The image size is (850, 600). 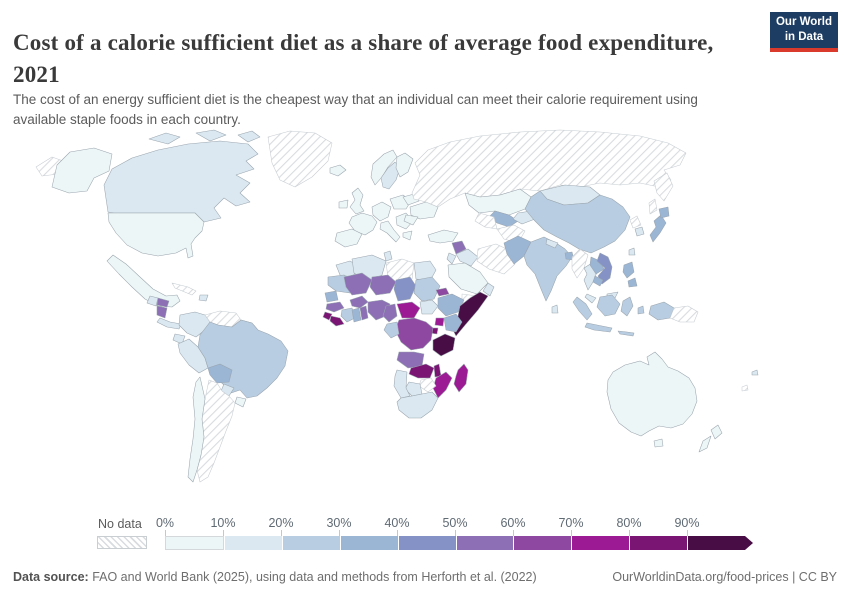 What do you see at coordinates (745, 388) in the screenshot?
I see `country-new-caledonia` at bounding box center [745, 388].